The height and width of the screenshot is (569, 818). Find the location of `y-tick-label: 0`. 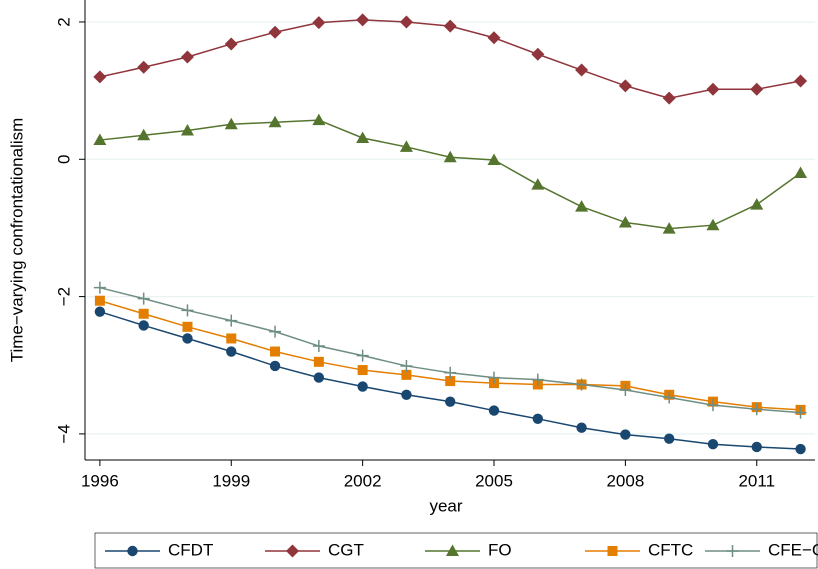

y-tick-label: 0 is located at coordinates (63, 159).